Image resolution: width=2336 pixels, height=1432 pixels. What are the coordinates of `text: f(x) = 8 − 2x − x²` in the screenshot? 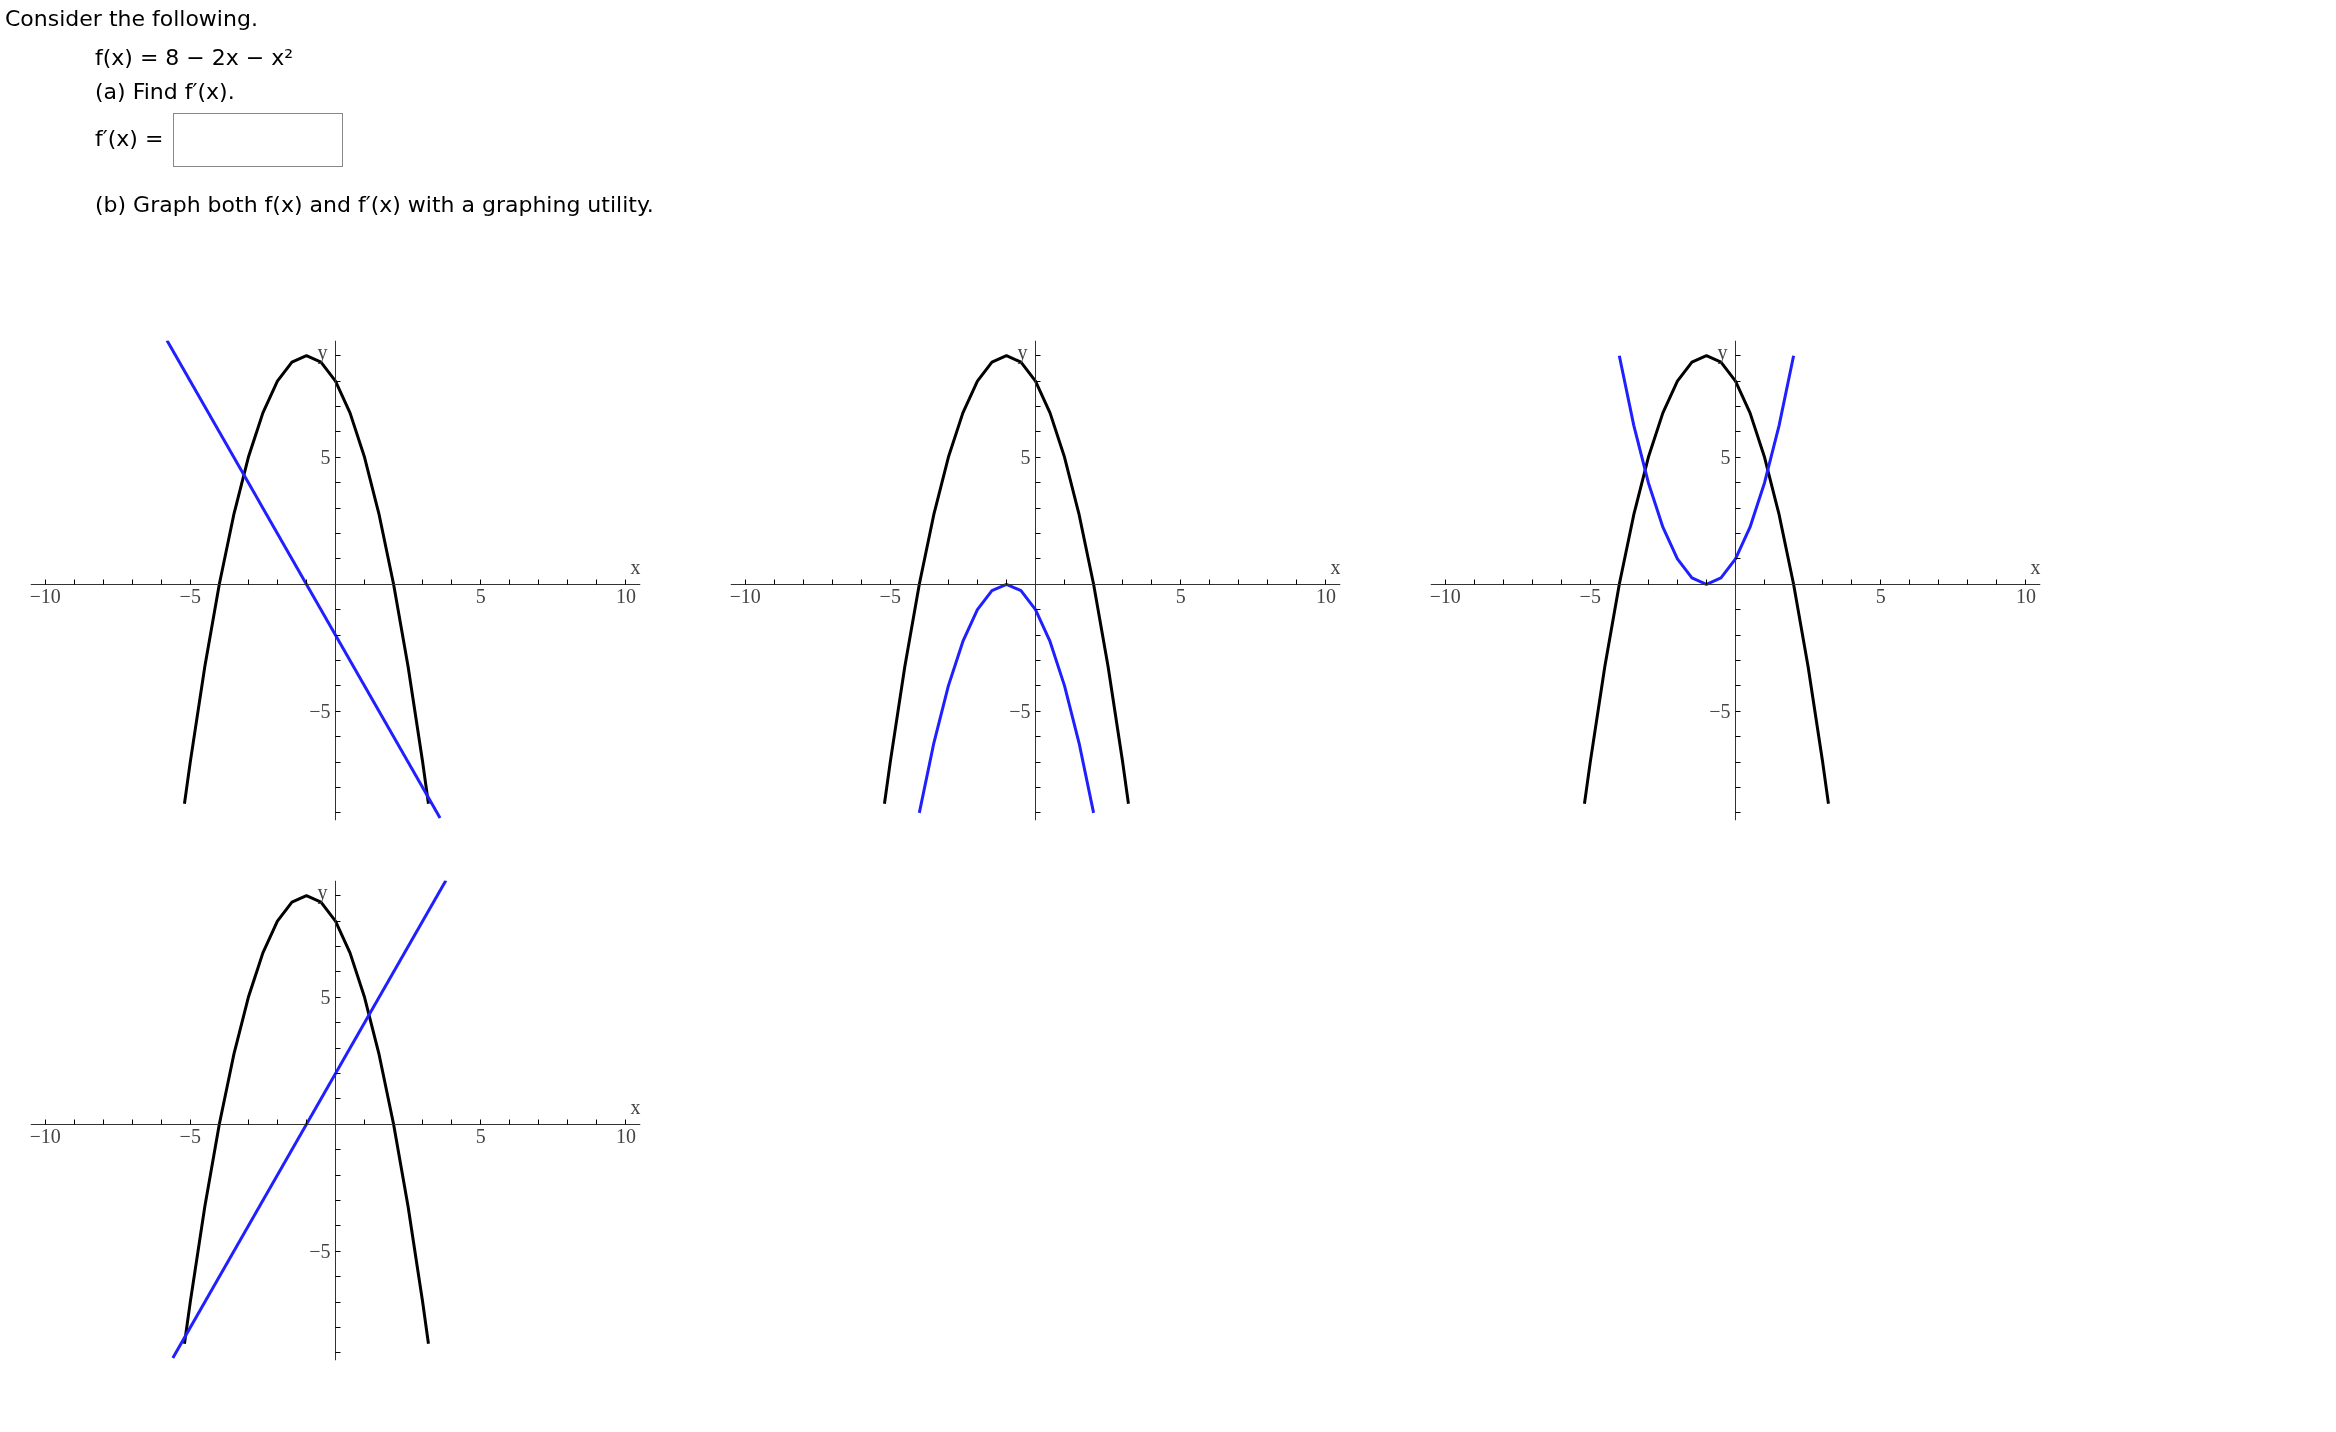 It's located at (195, 57).